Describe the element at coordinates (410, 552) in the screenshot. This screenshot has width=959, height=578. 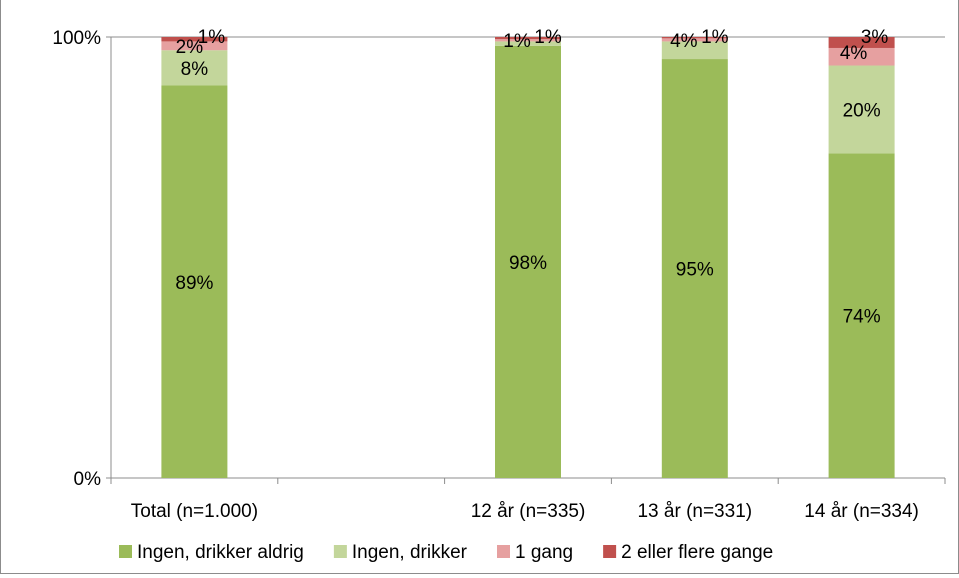
I see `legend-label: Ingen, drikker` at that location.